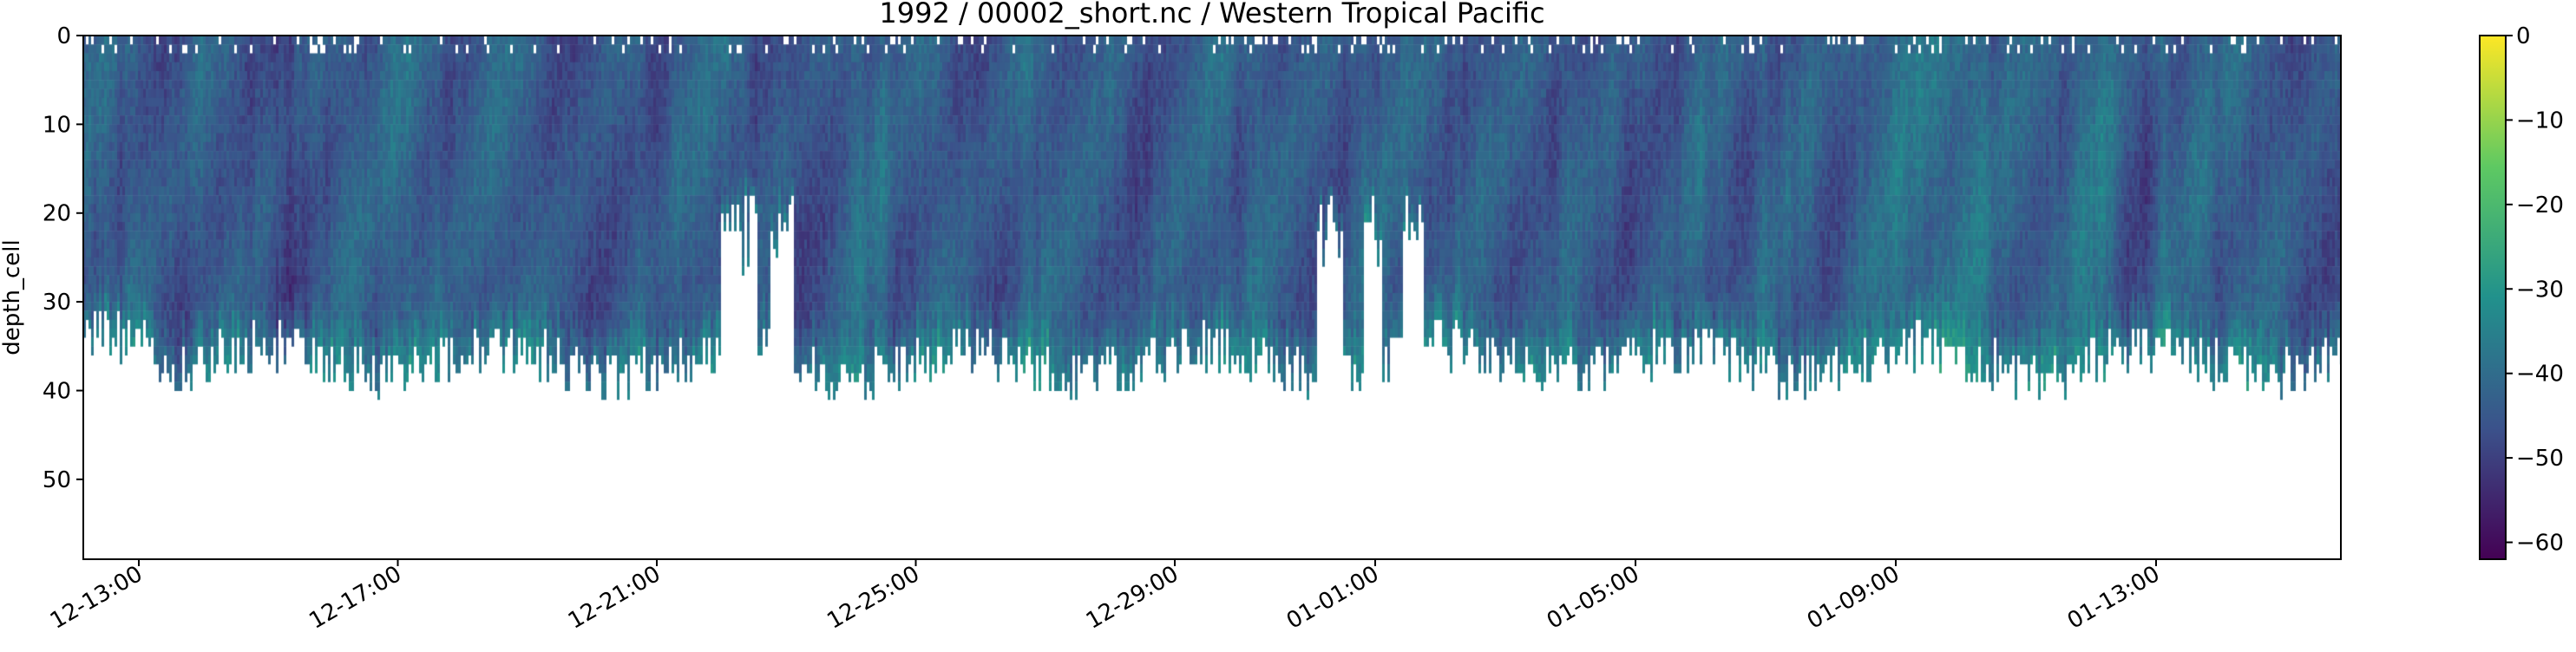 The image size is (2576, 652). Describe the element at coordinates (96, 598) in the screenshot. I see `x-tick-label: 12-13:00` at that location.